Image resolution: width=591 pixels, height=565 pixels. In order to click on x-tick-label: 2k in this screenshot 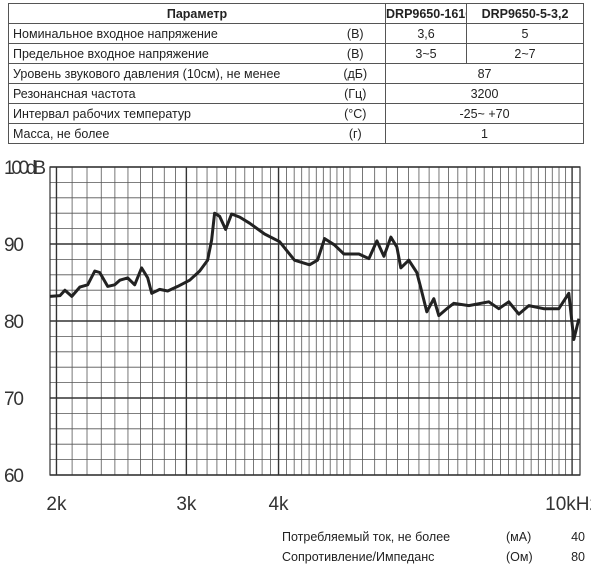, I will do `click(56, 504)`.